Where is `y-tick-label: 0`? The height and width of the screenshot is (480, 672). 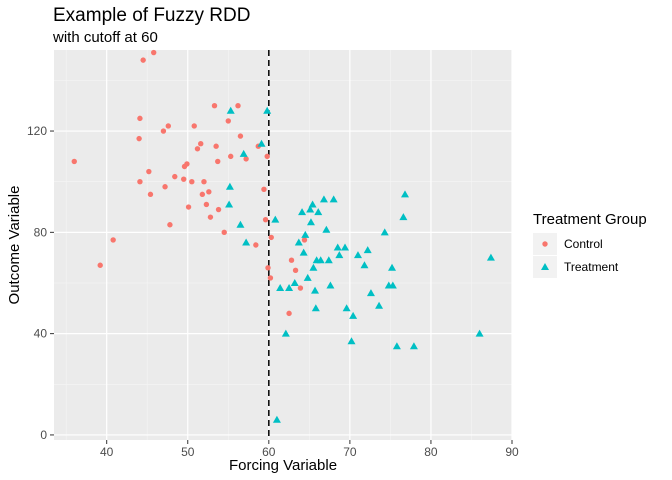 y-tick-label: 0 is located at coordinates (43, 435).